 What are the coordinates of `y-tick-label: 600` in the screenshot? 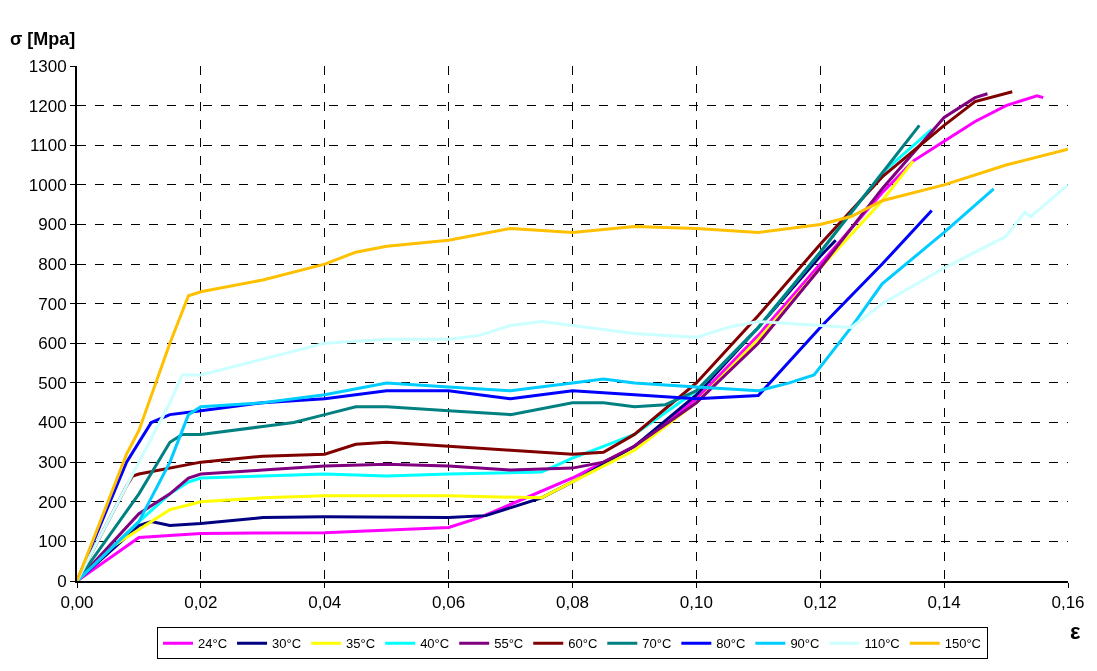 It's located at (52, 344).